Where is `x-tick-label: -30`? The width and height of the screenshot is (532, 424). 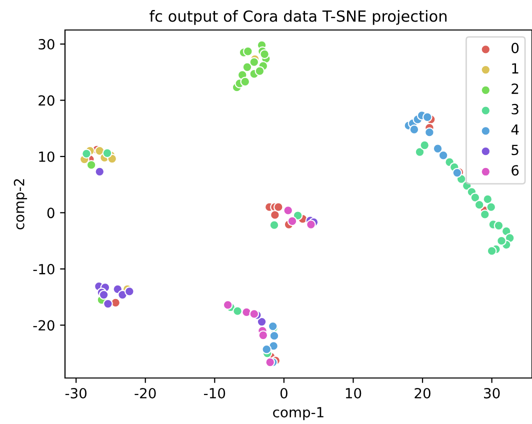
x-tick-label: -30 is located at coordinates (76, 393).